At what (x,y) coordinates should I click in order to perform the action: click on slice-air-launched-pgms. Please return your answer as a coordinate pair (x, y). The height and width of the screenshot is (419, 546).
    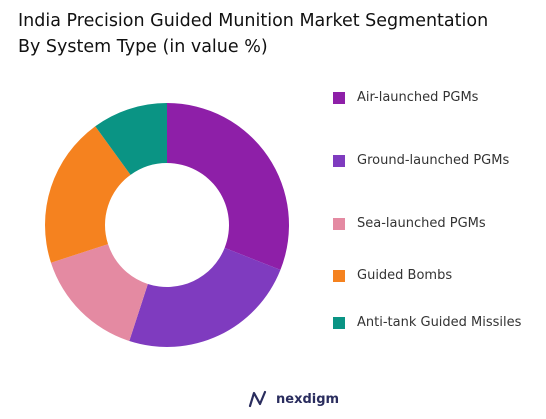
    Looking at the image, I should click on (228, 186).